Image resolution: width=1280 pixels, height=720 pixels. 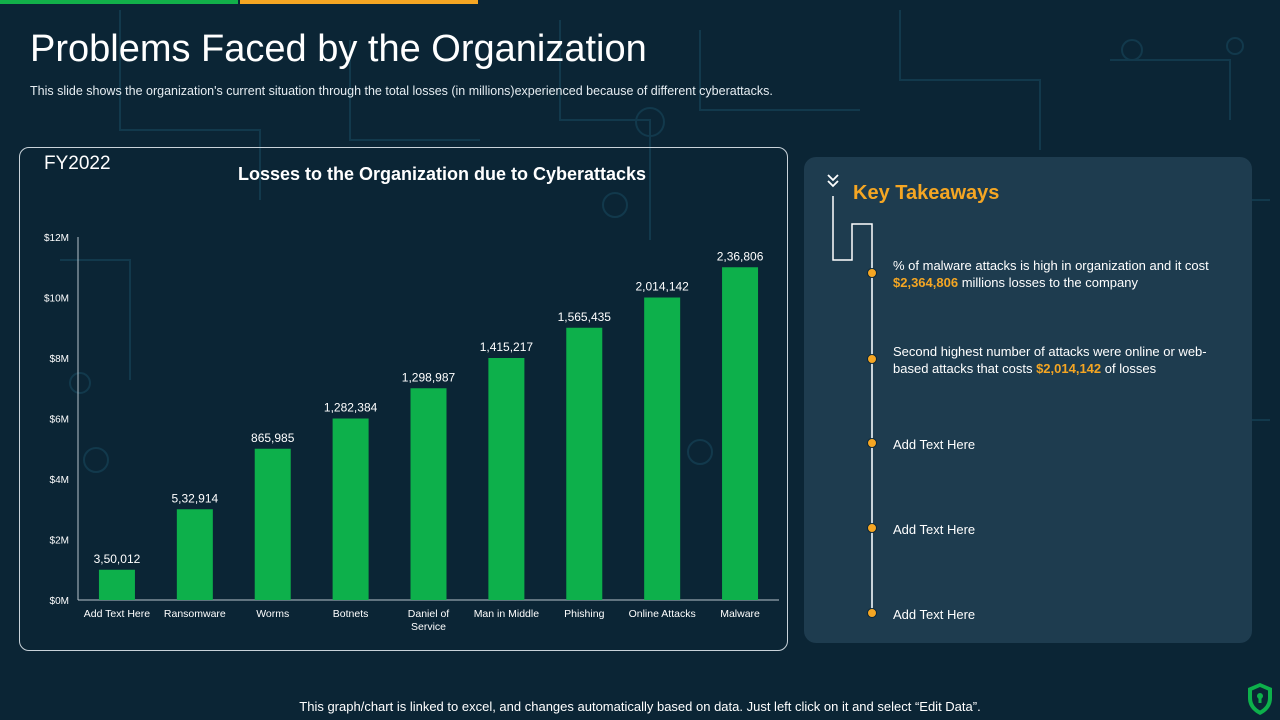 What do you see at coordinates (59, 601) in the screenshot?
I see `y-tick-label: $0M` at bounding box center [59, 601].